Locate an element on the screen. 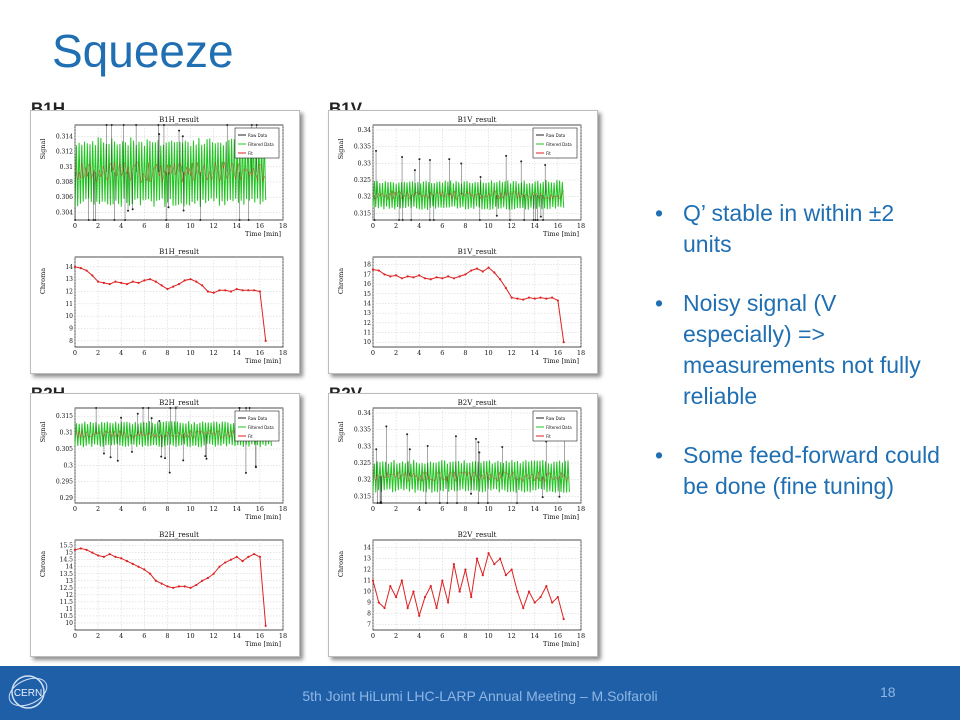 Image resolution: width=960 pixels, height=720 pixels. y-tick-label: 14.5 is located at coordinates (67, 560).